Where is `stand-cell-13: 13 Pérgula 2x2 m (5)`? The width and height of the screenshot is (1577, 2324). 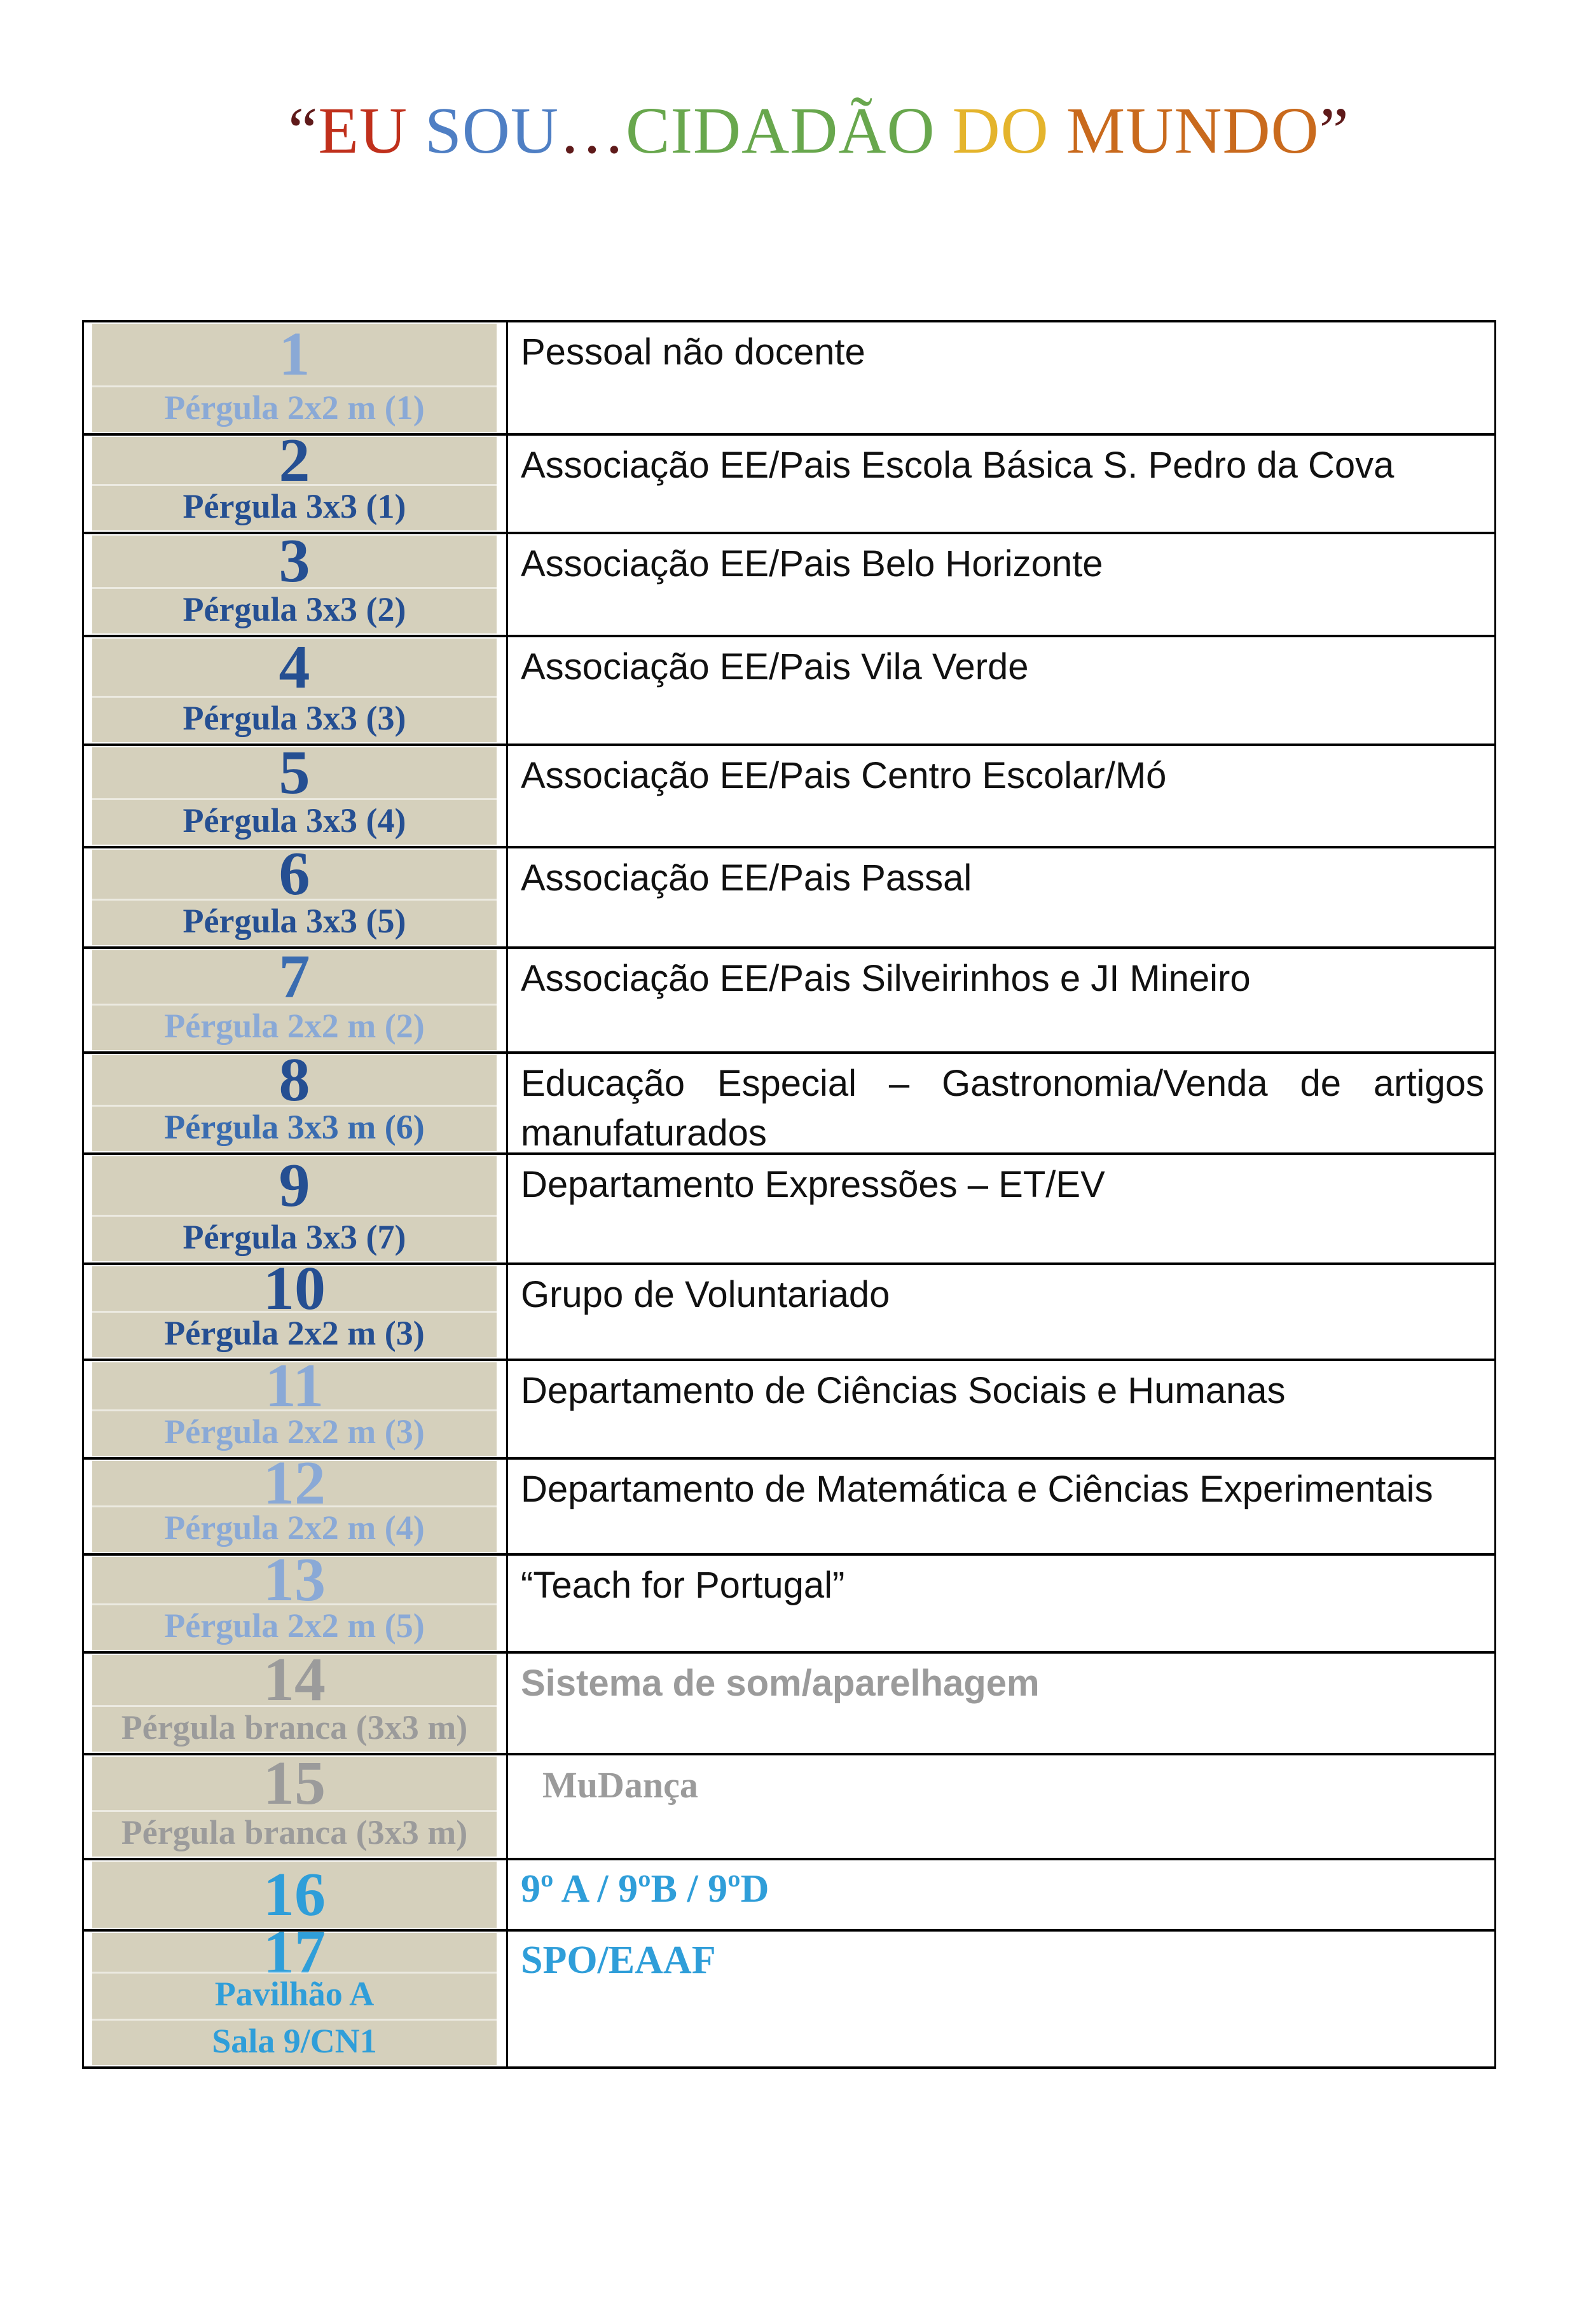
stand-cell-13: 13 Pérgula 2x2 m (5) is located at coordinates (296, 1598).